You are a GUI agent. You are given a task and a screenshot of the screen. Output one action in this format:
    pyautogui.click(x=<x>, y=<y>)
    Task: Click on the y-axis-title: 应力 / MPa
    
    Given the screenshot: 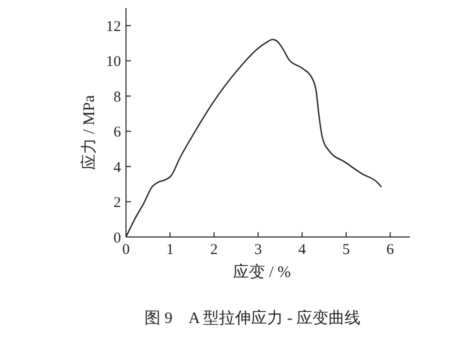 What is the action you would take?
    pyautogui.click(x=89, y=132)
    